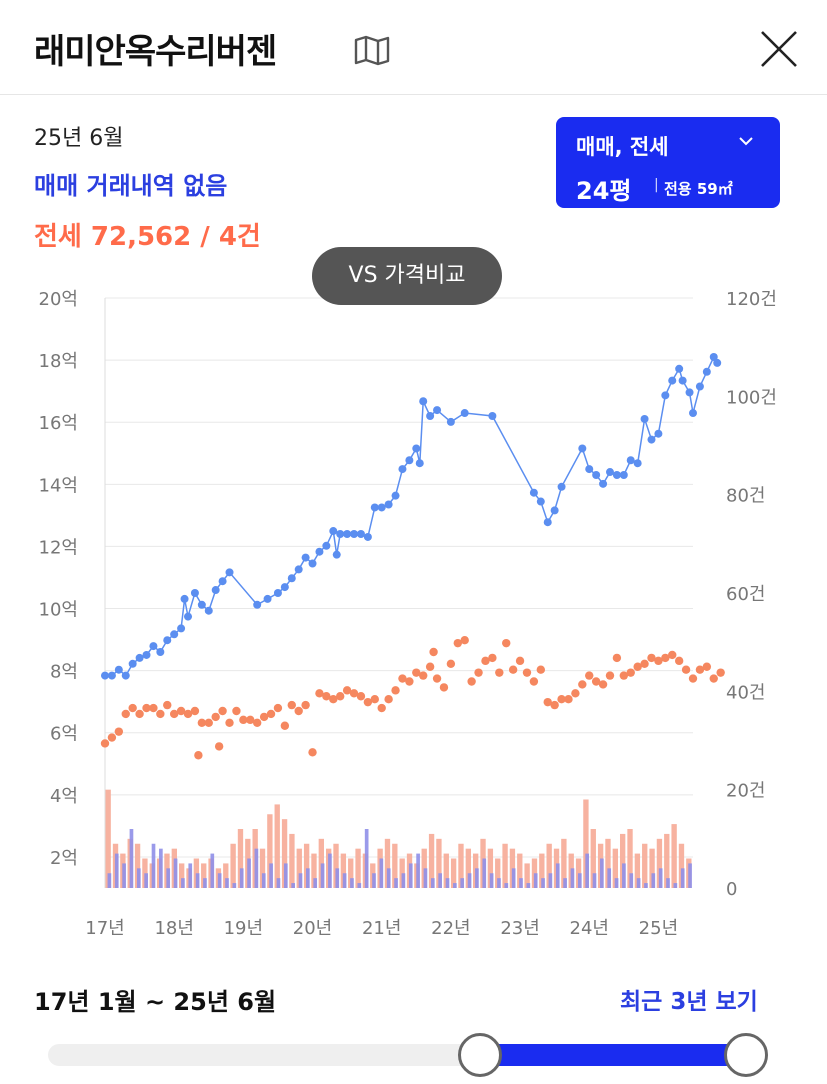  I want to click on slider-end-handle, so click(746, 1055).